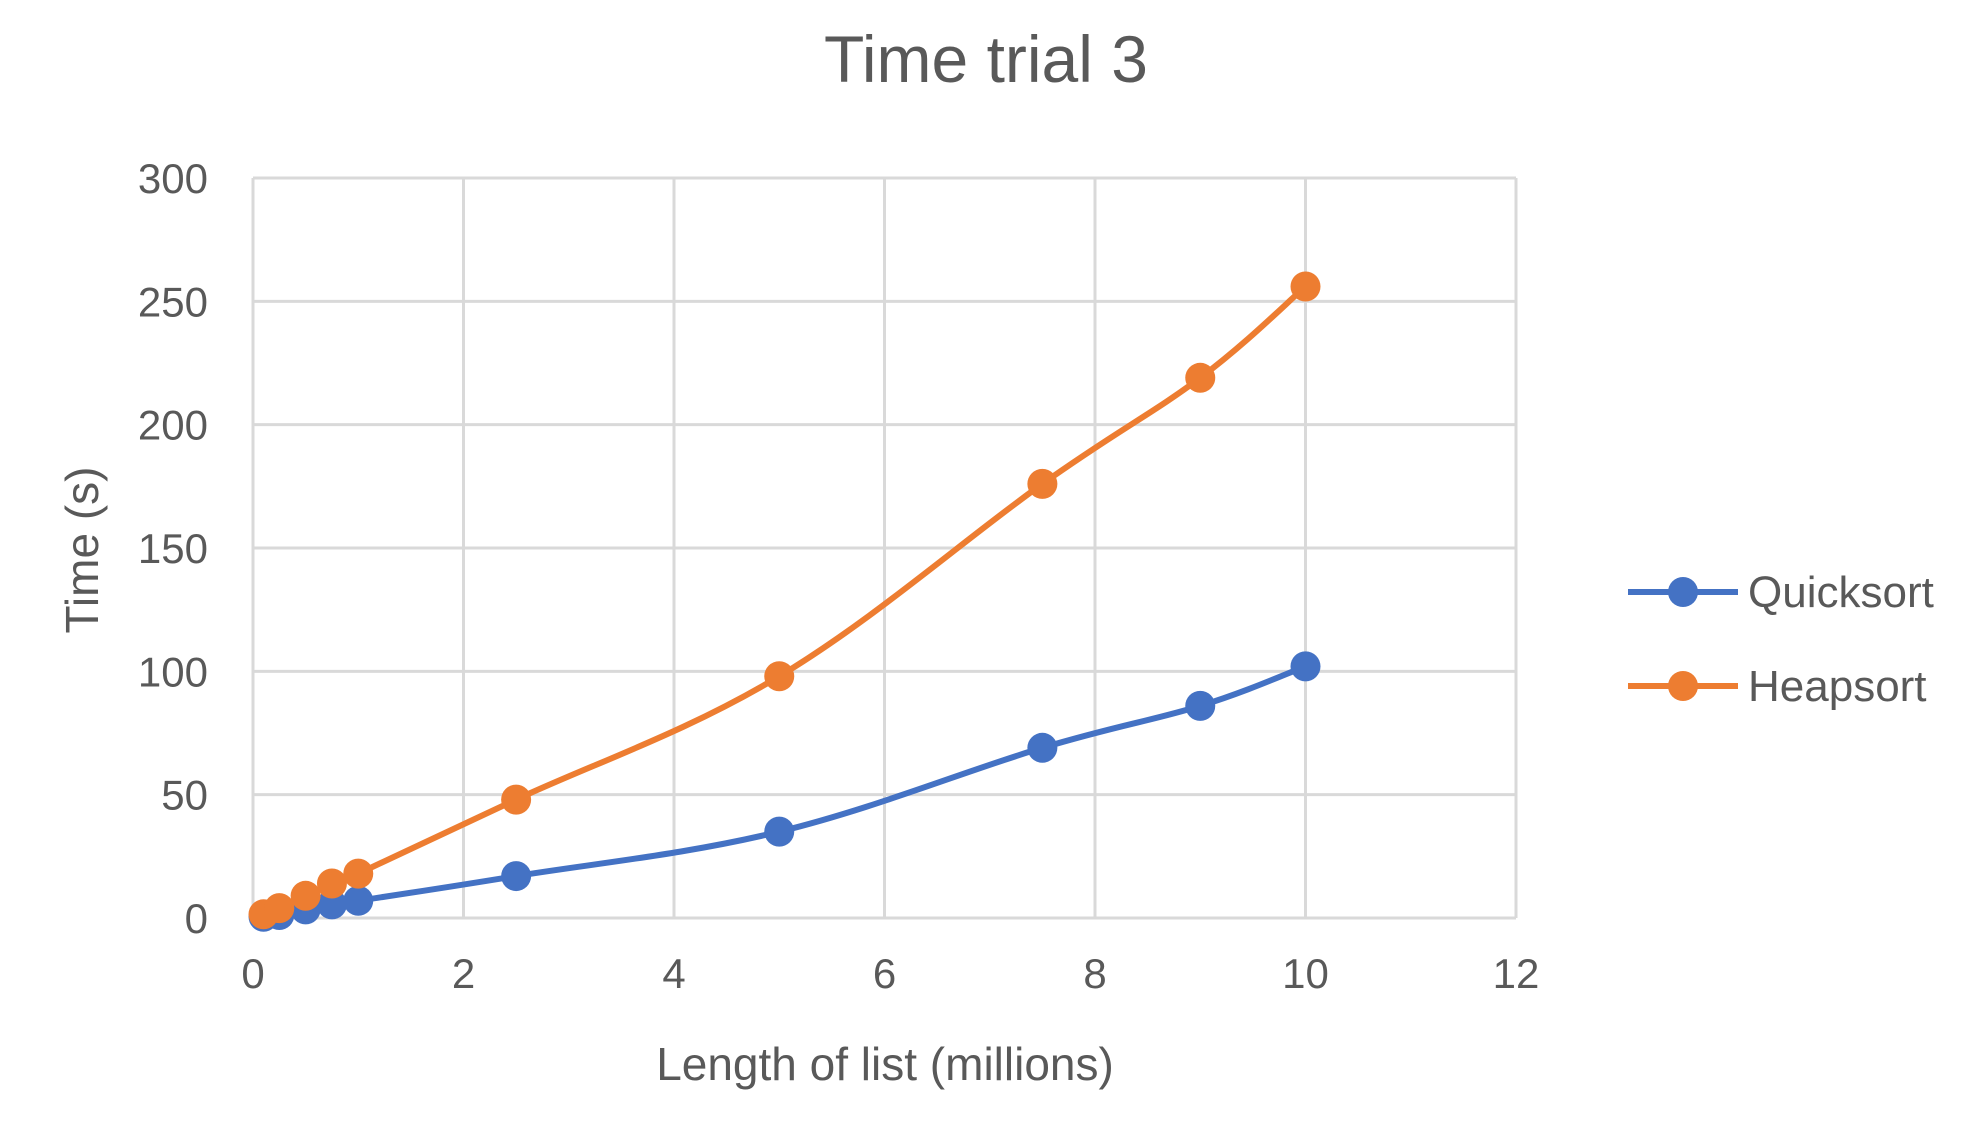 This screenshot has height=1125, width=1972. I want to click on x-tick-label: 8, so click(1094, 973).